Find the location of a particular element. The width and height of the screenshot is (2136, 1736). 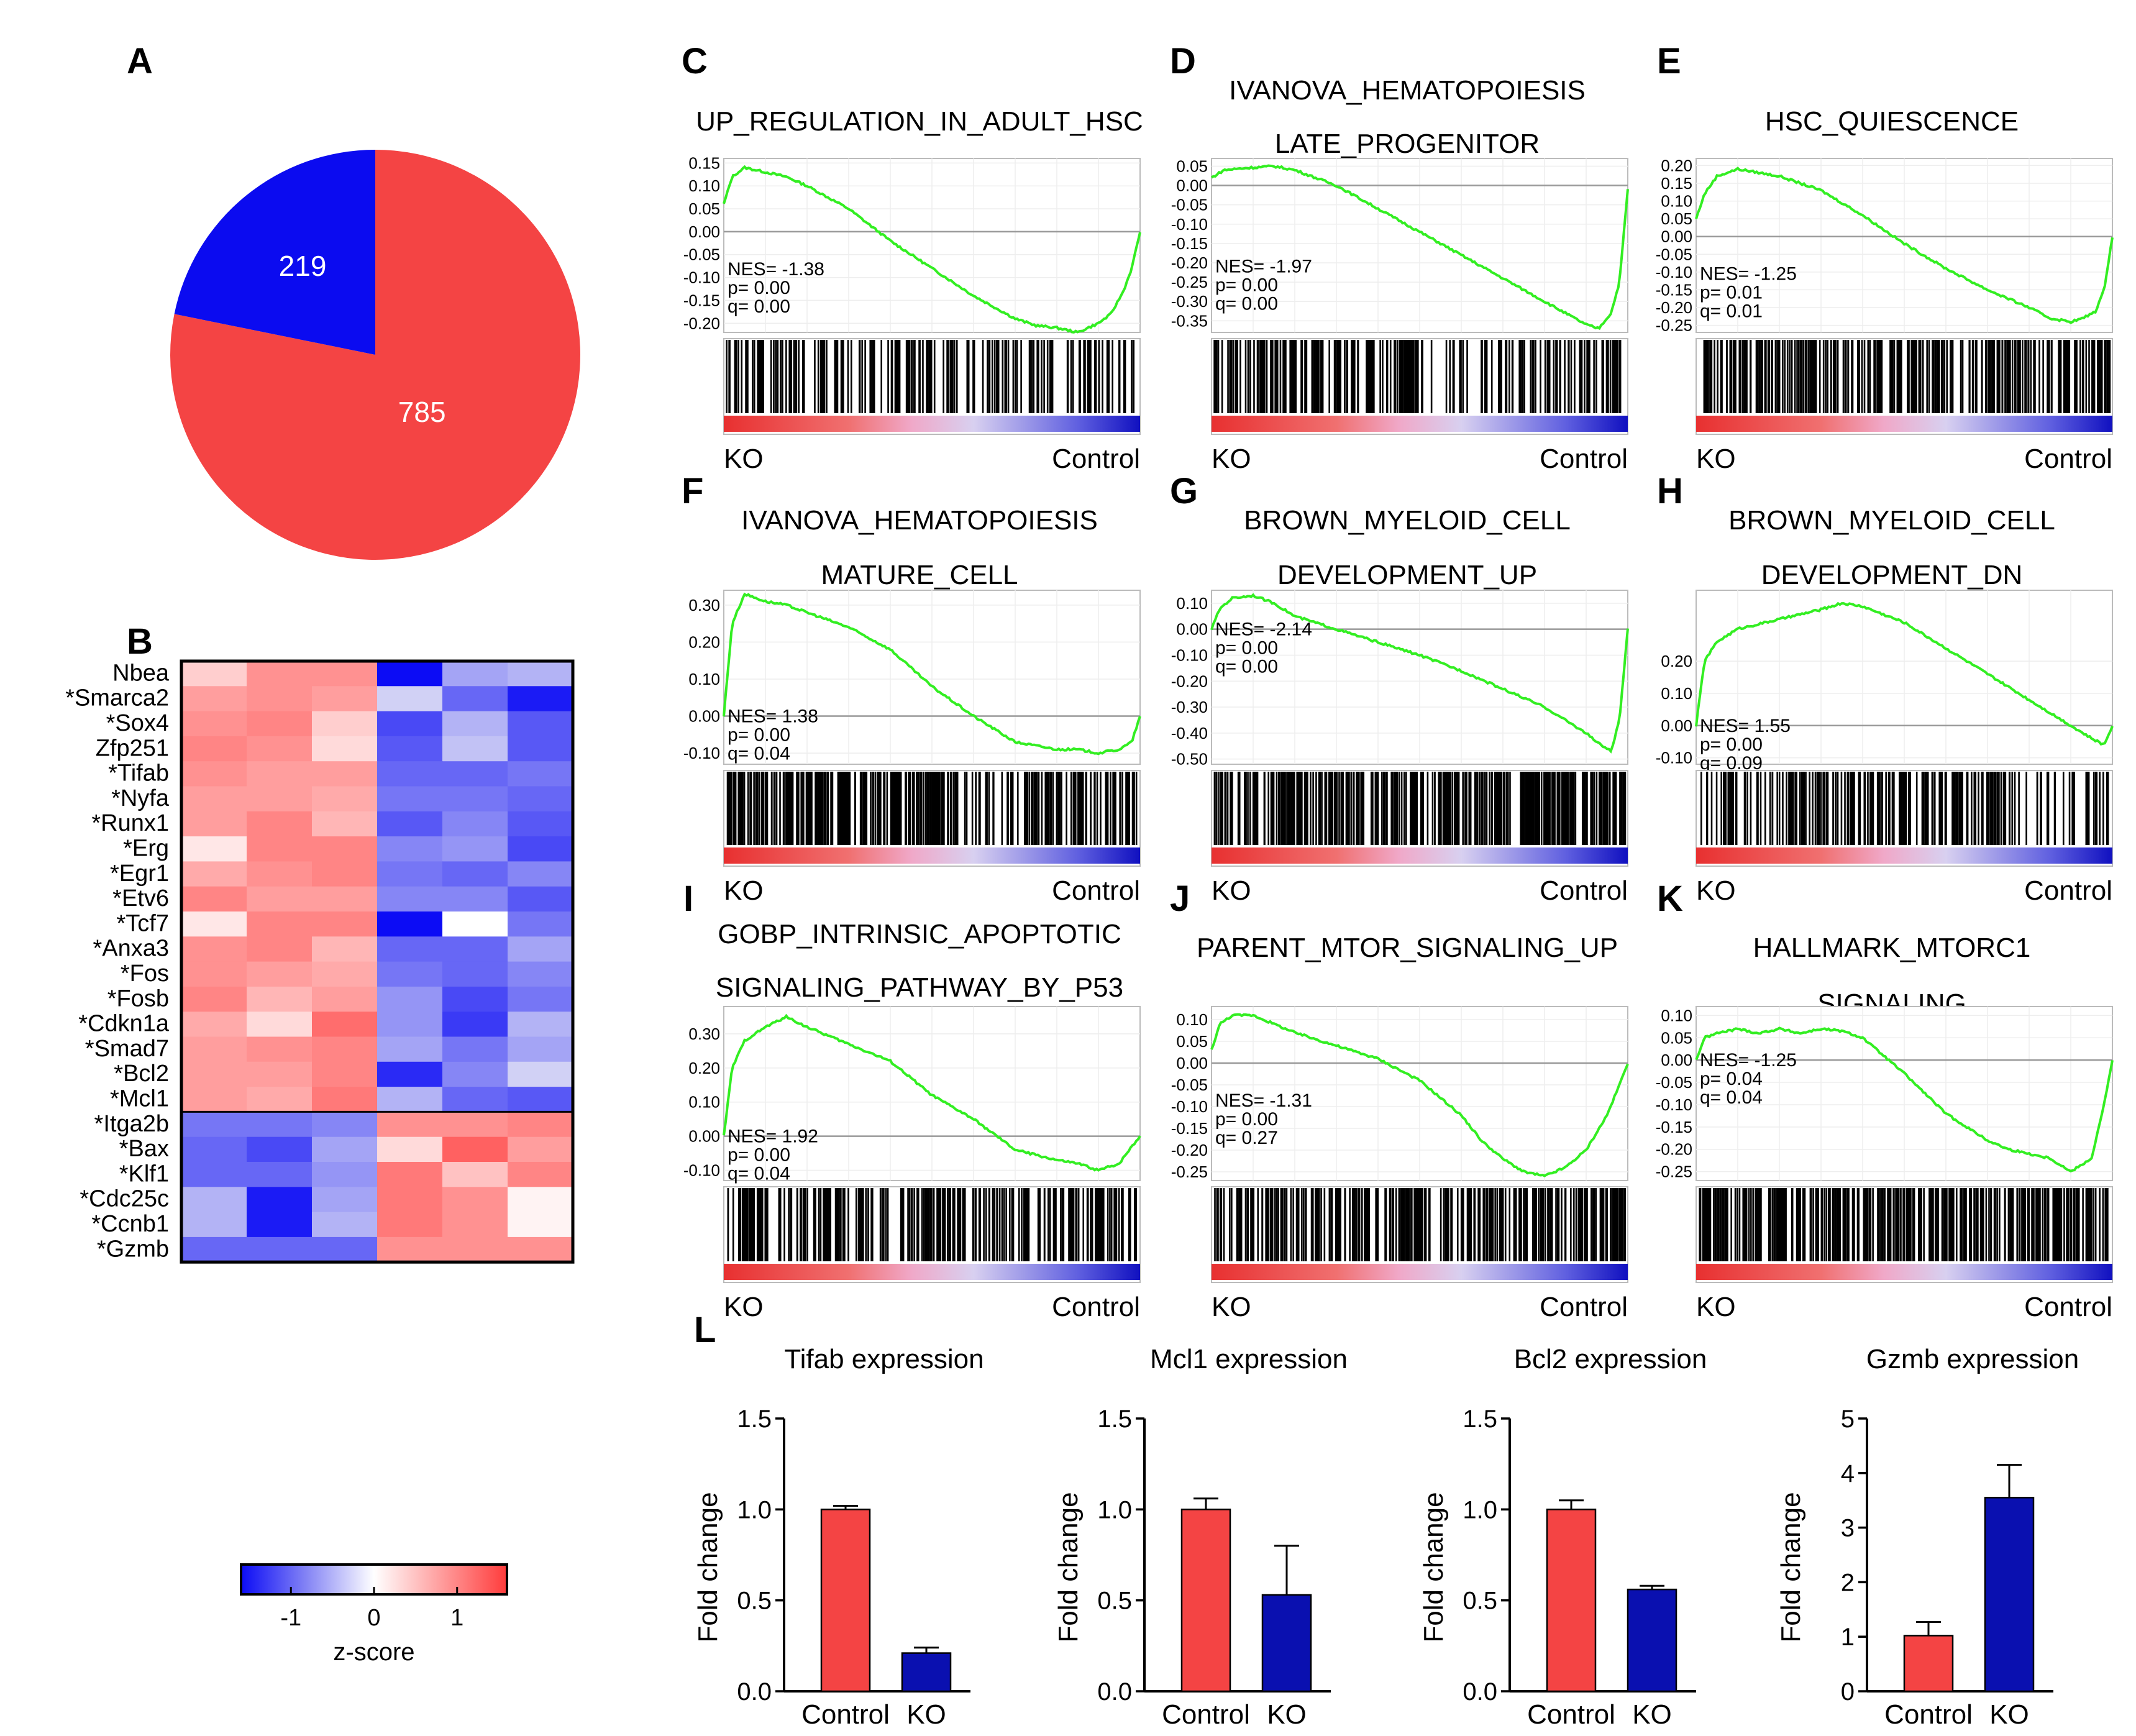

gsea-title: BROWN_MYELOID_CELL is located at coordinates (1891, 520).